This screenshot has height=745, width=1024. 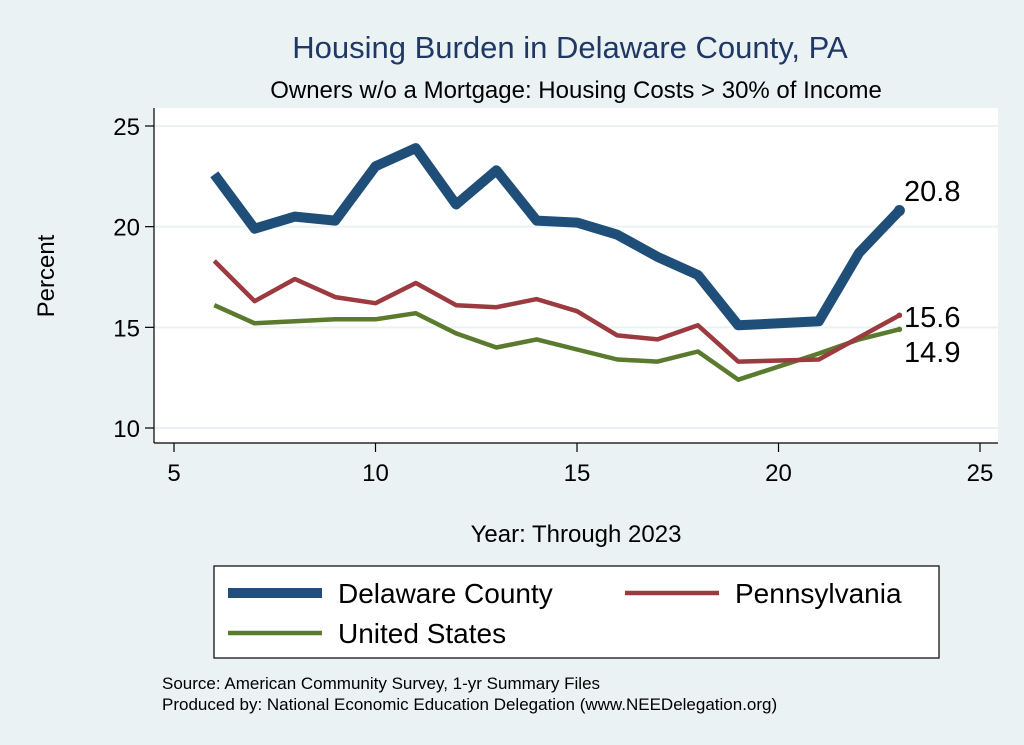 I want to click on y-tick-label: 25, so click(x=126, y=127).